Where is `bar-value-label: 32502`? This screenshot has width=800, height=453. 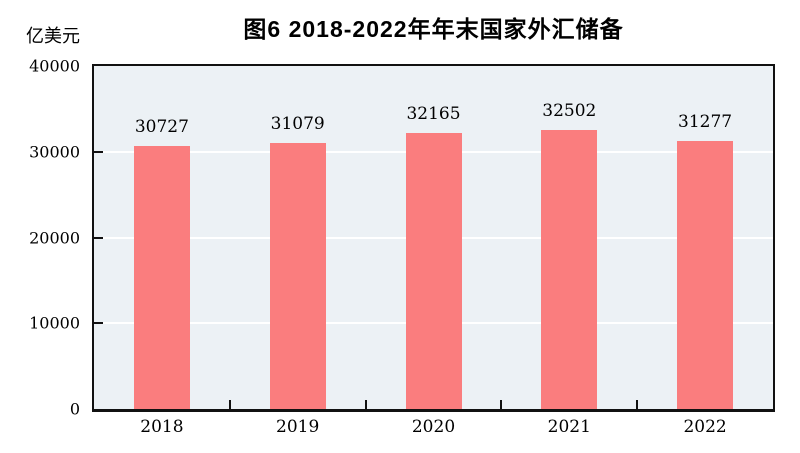 bar-value-label: 32502 is located at coordinates (569, 111).